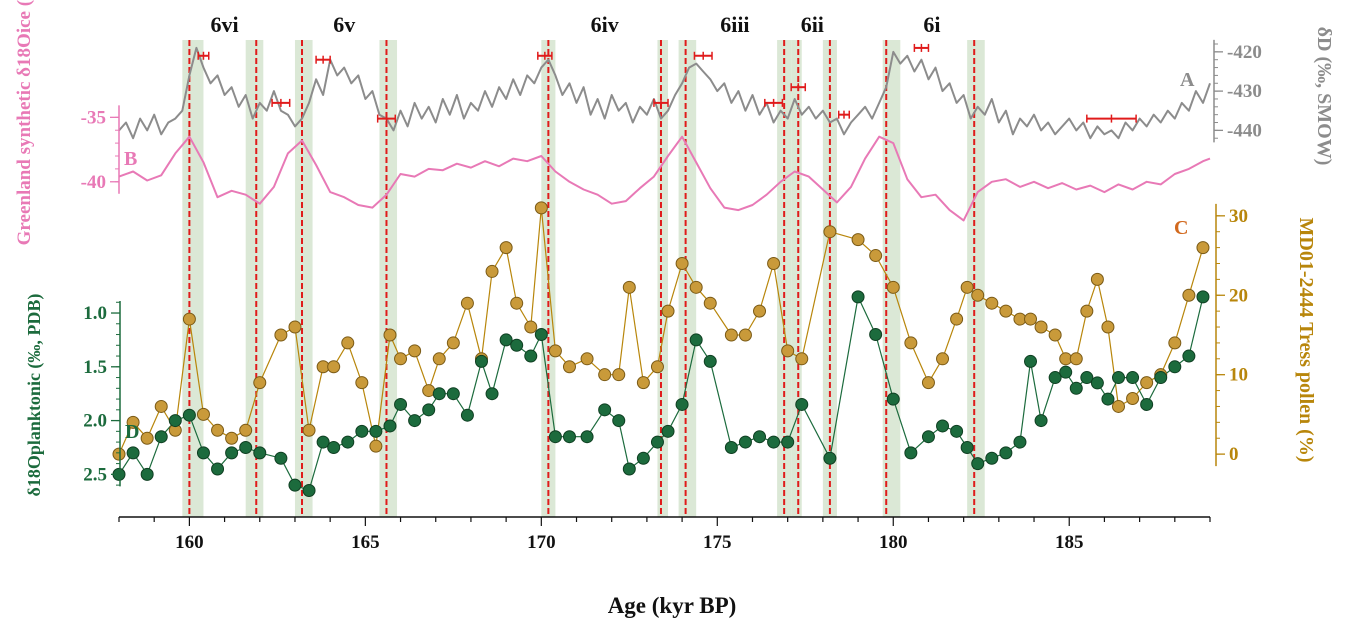  What do you see at coordinates (189, 542) in the screenshot?
I see `x-tick-label: 160` at bounding box center [189, 542].